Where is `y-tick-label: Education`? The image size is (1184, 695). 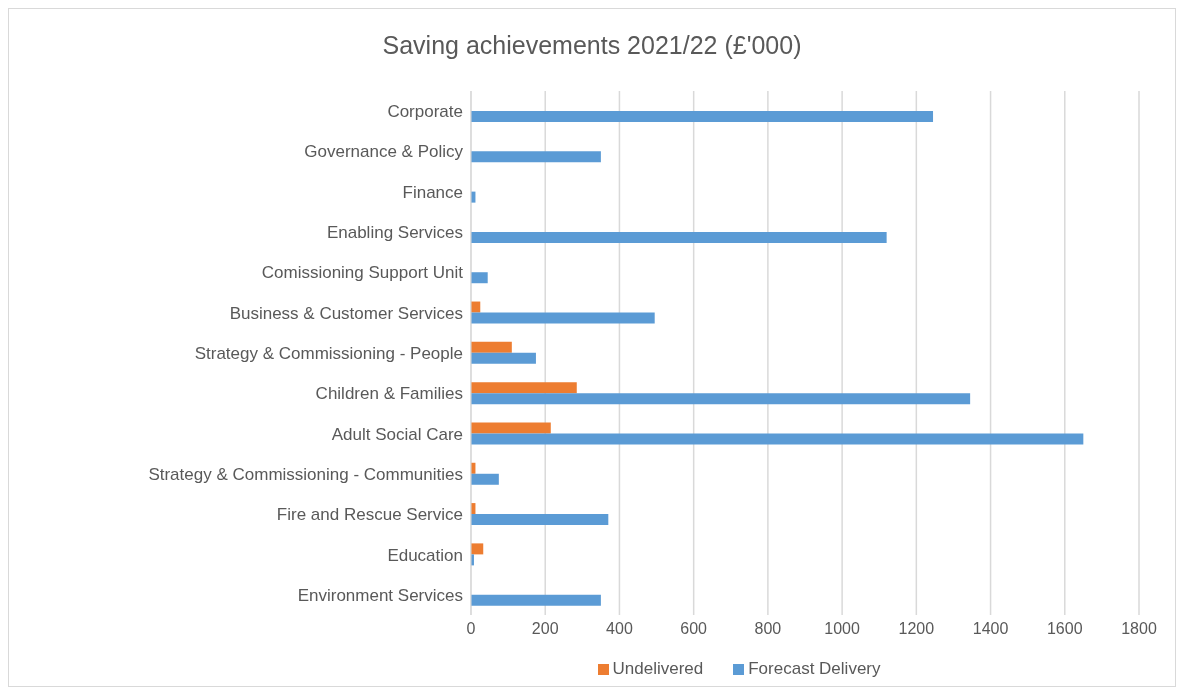
y-tick-label: Education is located at coordinates (425, 555).